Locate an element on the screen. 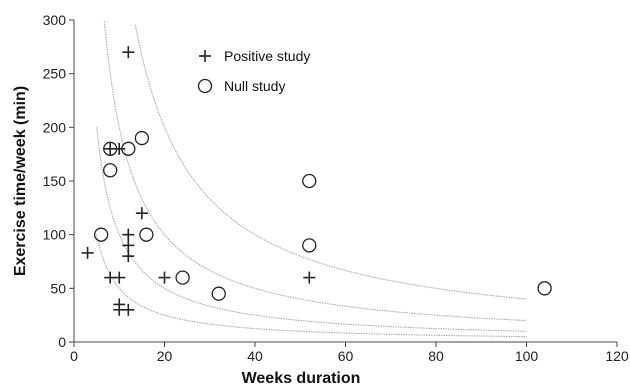 This screenshot has width=630, height=387. x-tick-label: 100 is located at coordinates (527, 356).